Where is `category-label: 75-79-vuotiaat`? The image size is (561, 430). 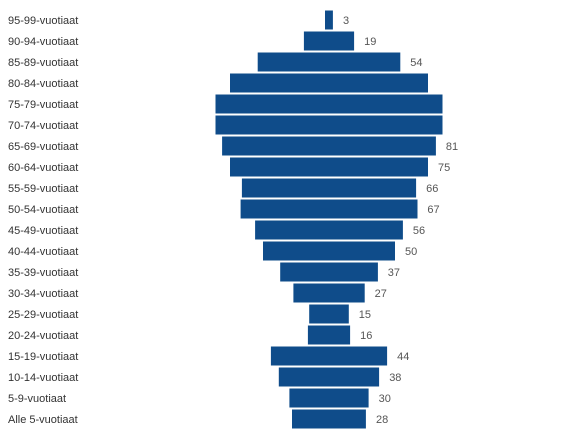
category-label: 75-79-vuotiaat is located at coordinates (43, 105).